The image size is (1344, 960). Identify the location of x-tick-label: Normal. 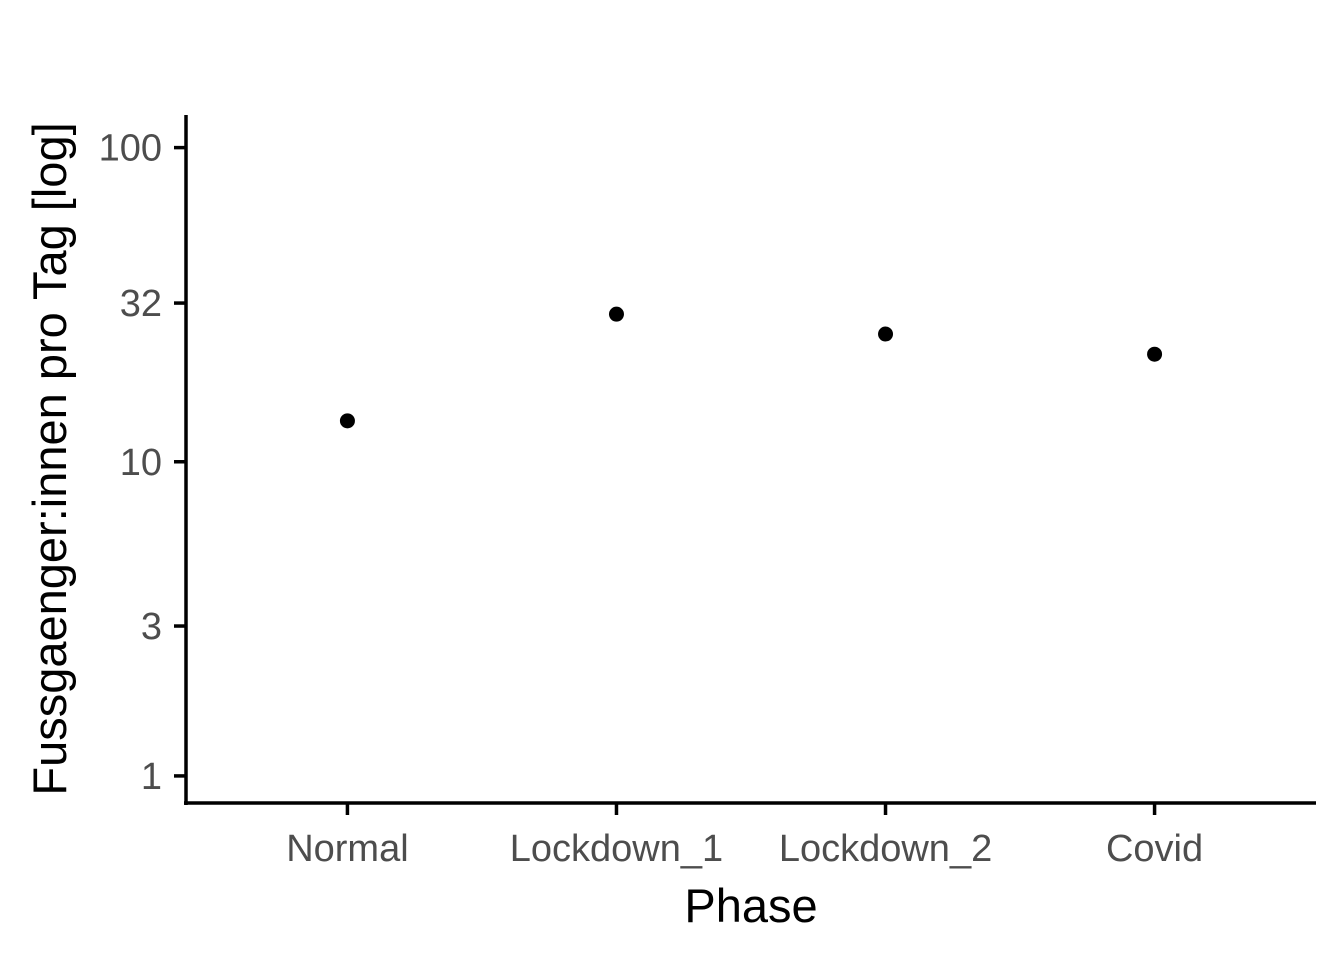
(347, 849).